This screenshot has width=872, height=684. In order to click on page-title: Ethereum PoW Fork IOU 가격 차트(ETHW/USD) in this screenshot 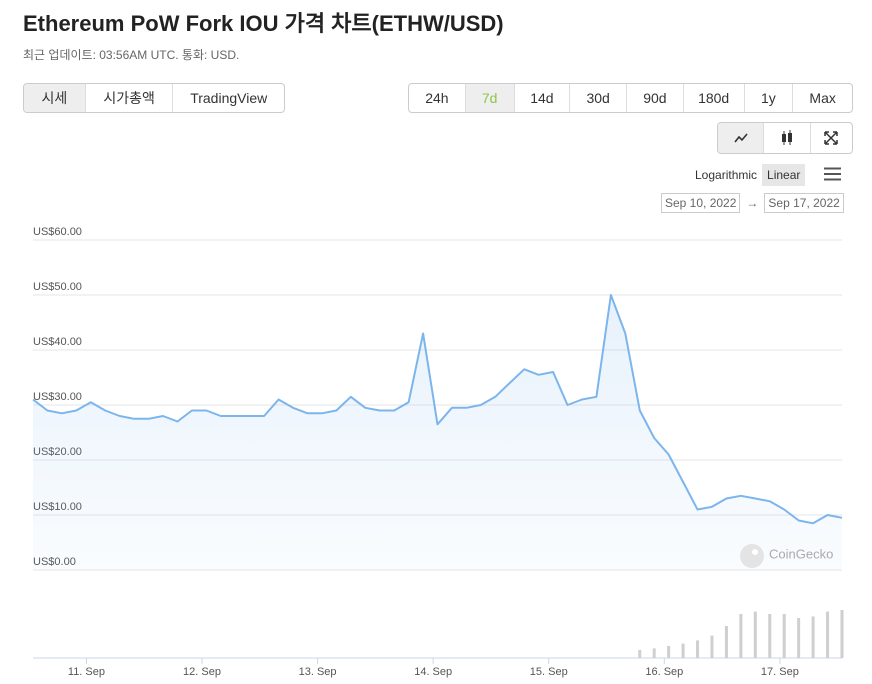, I will do `click(263, 23)`.